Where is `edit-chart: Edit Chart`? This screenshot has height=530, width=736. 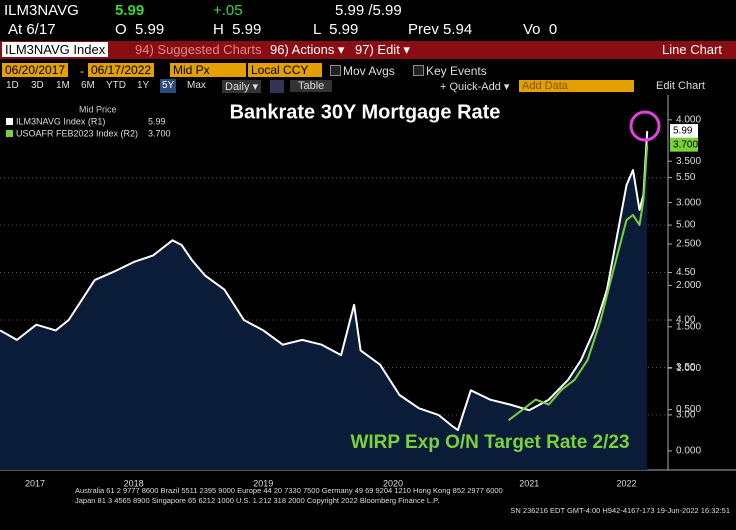 edit-chart: Edit Chart is located at coordinates (680, 86).